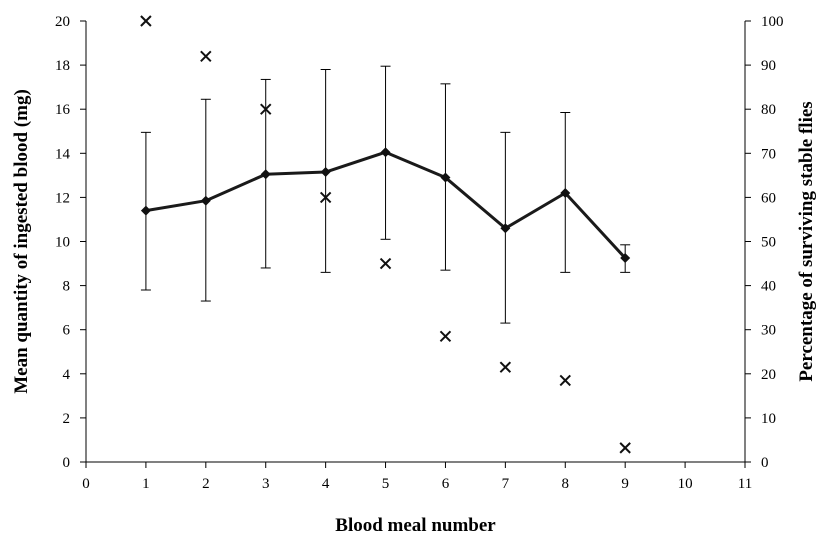 The width and height of the screenshot is (825, 535). Describe the element at coordinates (62, 22) in the screenshot. I see `y-left-tick-label: 20` at that location.